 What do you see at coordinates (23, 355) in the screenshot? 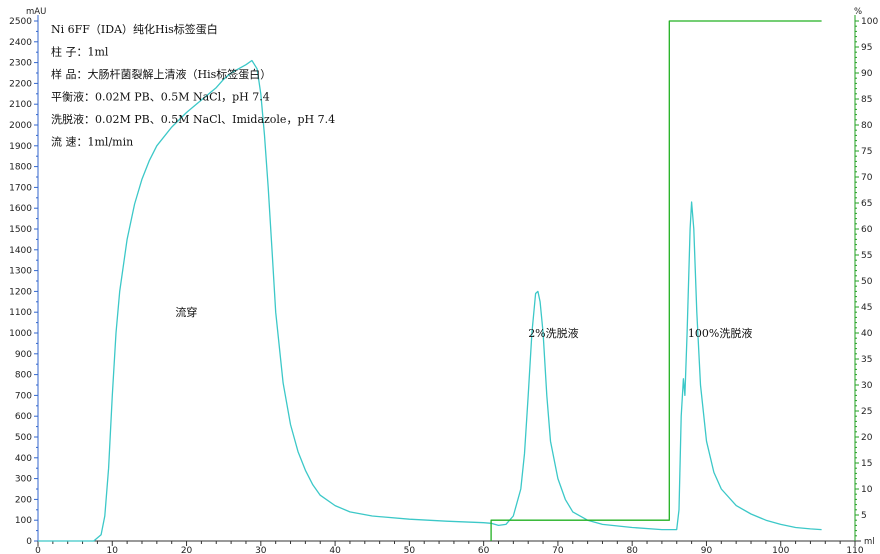
I see `left-y-tick-label: 900` at bounding box center [23, 355].